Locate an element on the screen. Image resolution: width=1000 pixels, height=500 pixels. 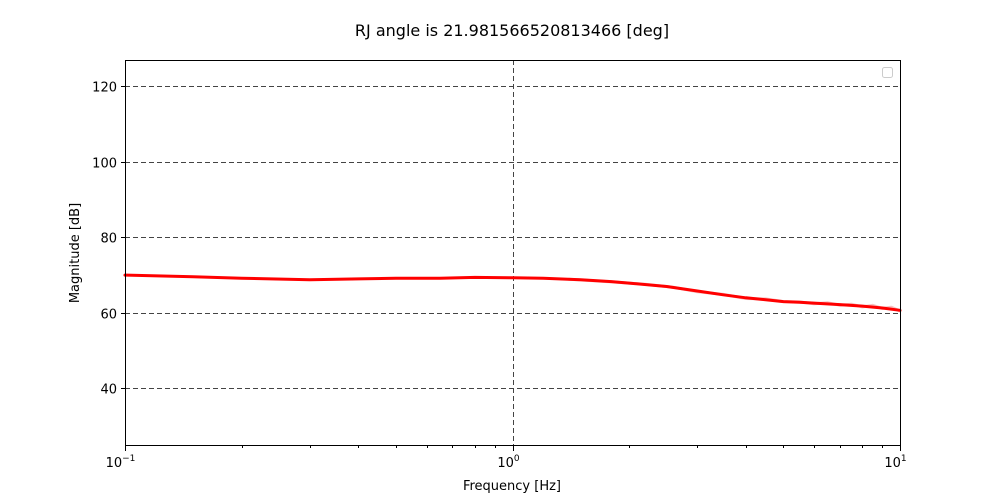
x-axis-label: Frequency [Hz] is located at coordinates (512, 486).